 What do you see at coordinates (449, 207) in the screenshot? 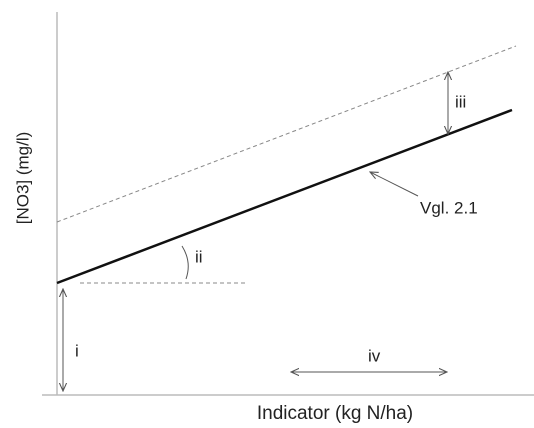
I see `label-eq: Vgl. 2.1` at bounding box center [449, 207].